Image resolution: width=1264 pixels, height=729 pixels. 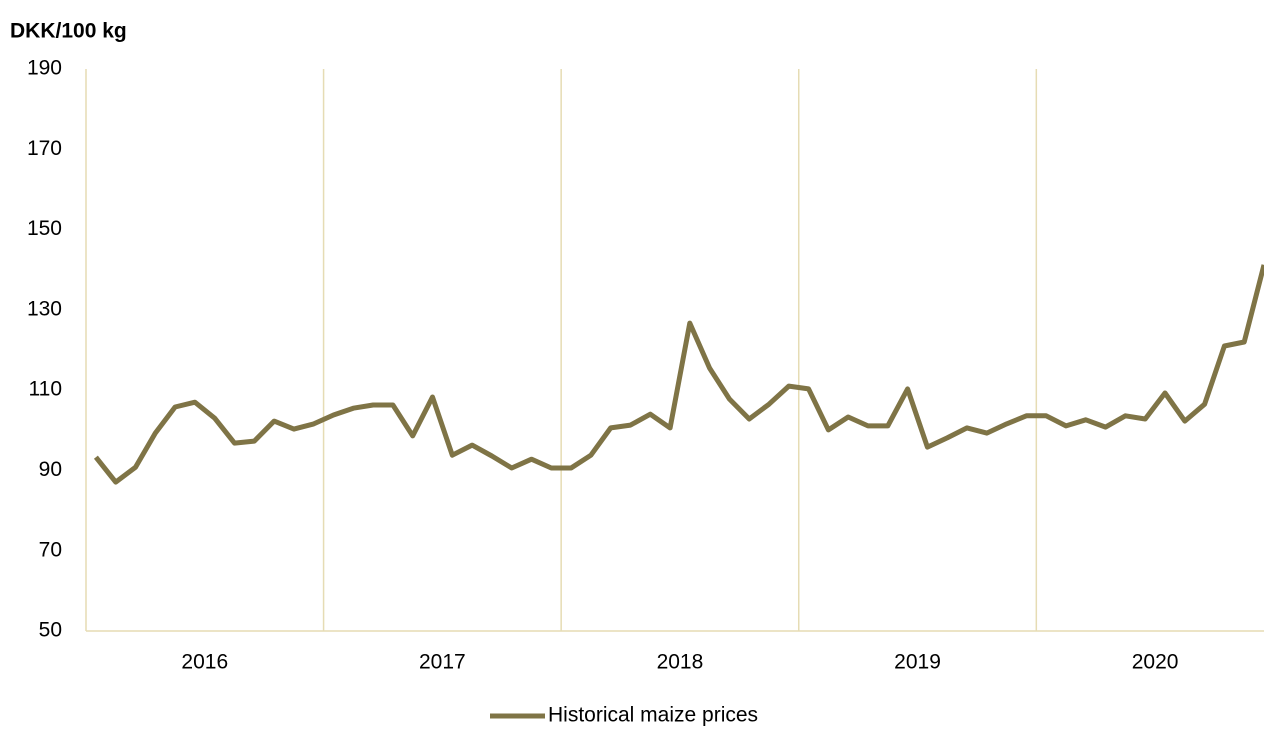 What do you see at coordinates (442, 662) in the screenshot?
I see `x-tick-label: 2017` at bounding box center [442, 662].